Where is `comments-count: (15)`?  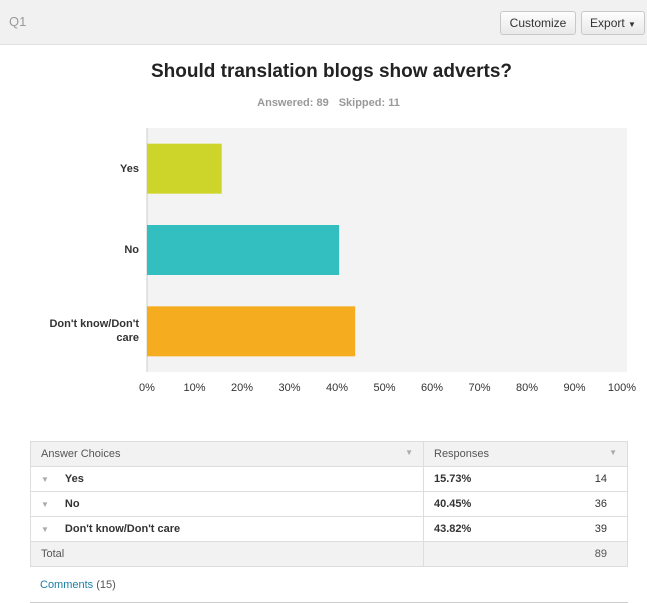 comments-count: (15) is located at coordinates (106, 585).